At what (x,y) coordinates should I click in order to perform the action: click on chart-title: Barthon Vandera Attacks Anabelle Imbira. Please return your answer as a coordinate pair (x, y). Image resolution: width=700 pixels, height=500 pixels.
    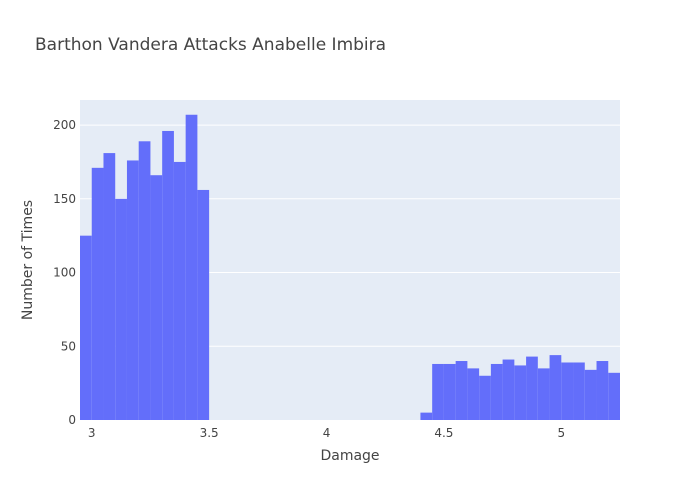
    Looking at the image, I should click on (210, 45).